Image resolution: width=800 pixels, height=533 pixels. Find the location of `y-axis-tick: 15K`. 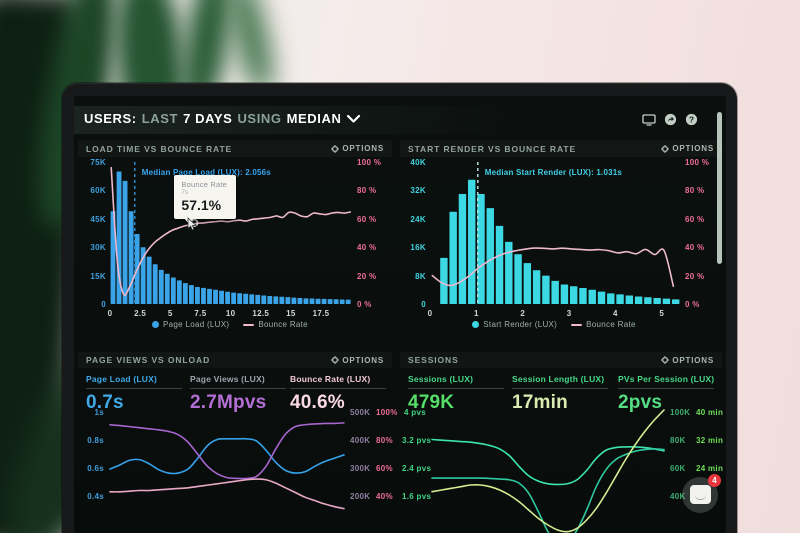

y-axis-tick: 15K is located at coordinates (98, 276).